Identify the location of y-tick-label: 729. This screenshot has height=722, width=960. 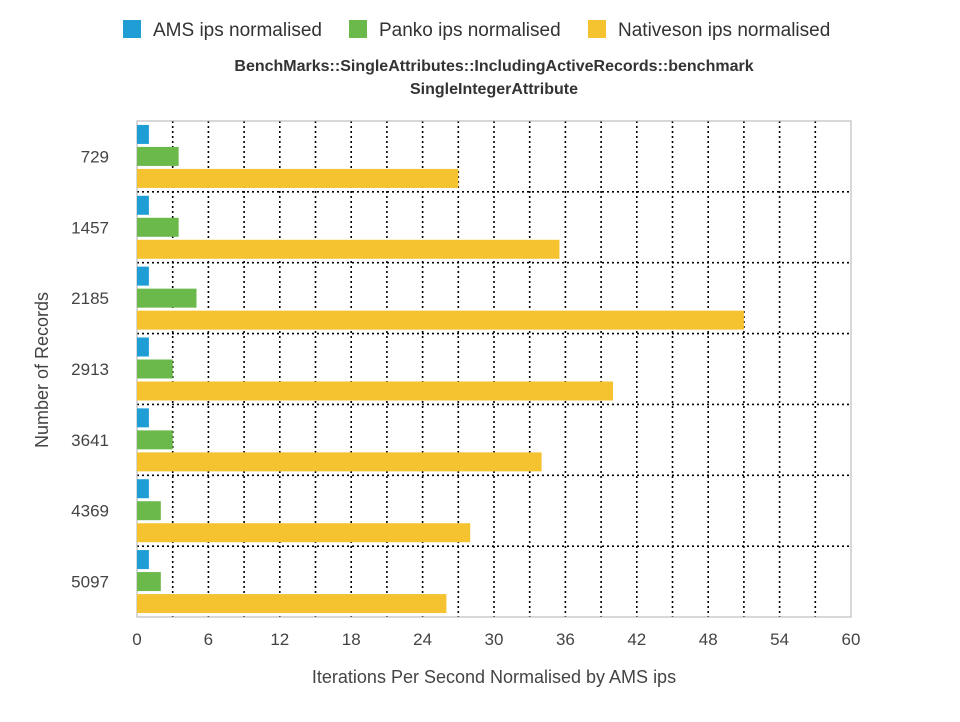
(95, 156).